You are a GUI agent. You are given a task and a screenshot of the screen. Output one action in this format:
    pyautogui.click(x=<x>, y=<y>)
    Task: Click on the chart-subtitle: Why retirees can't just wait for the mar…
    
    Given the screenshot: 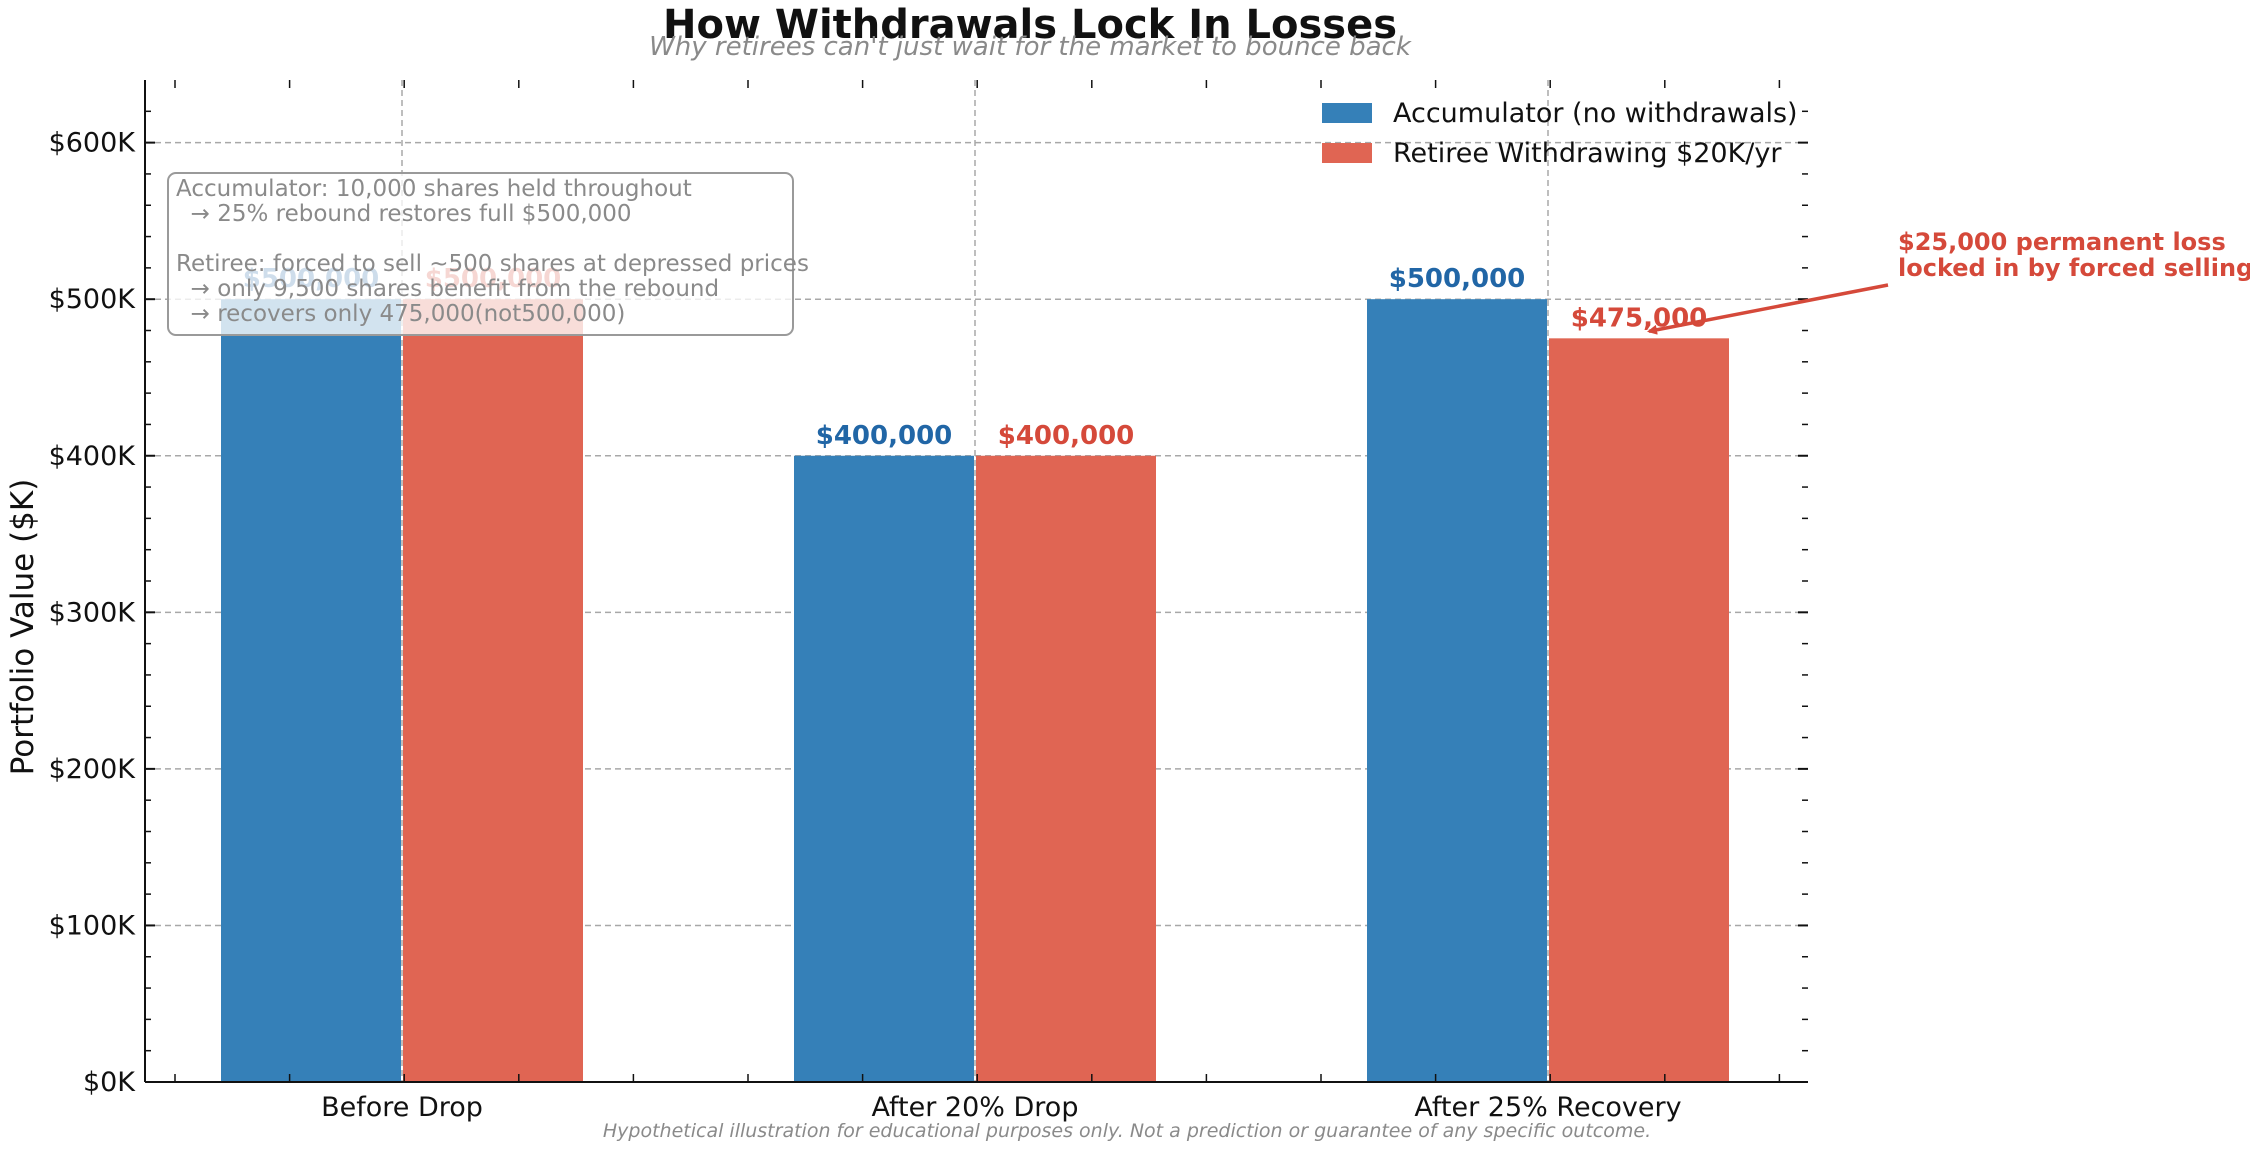 What is the action you would take?
    pyautogui.click(x=1030, y=47)
    